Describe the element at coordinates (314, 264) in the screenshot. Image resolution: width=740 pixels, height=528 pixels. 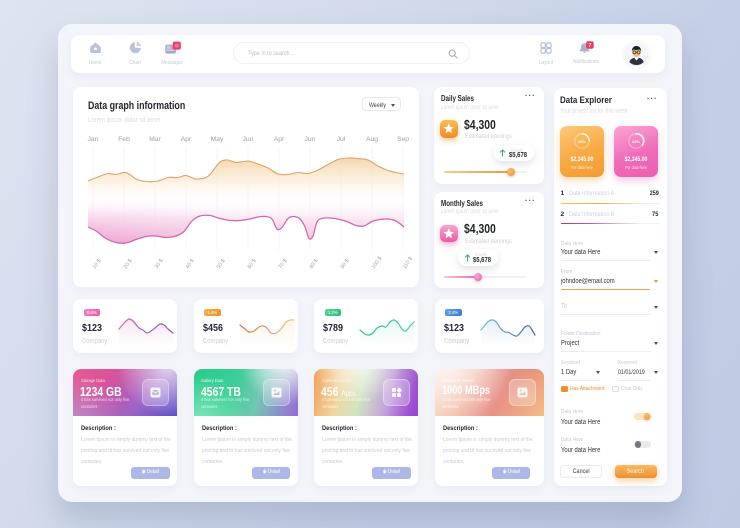
I see `svg-text: 80 $` at that location.